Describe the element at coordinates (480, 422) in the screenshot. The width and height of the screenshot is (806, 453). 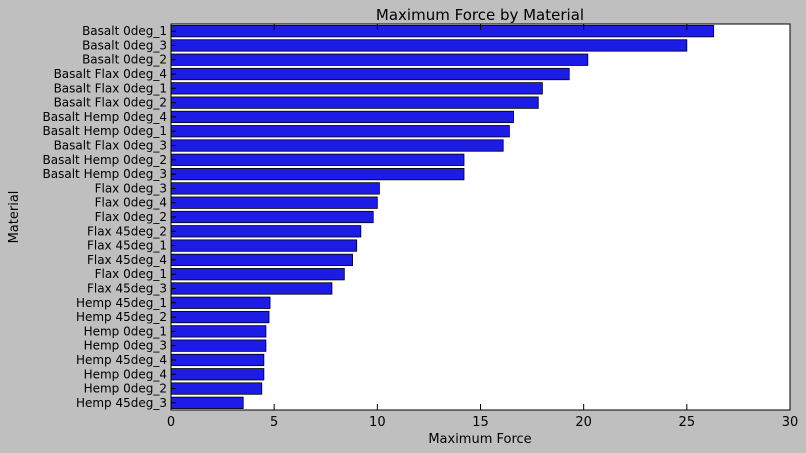
I see `x-tick-label: 15` at that location.